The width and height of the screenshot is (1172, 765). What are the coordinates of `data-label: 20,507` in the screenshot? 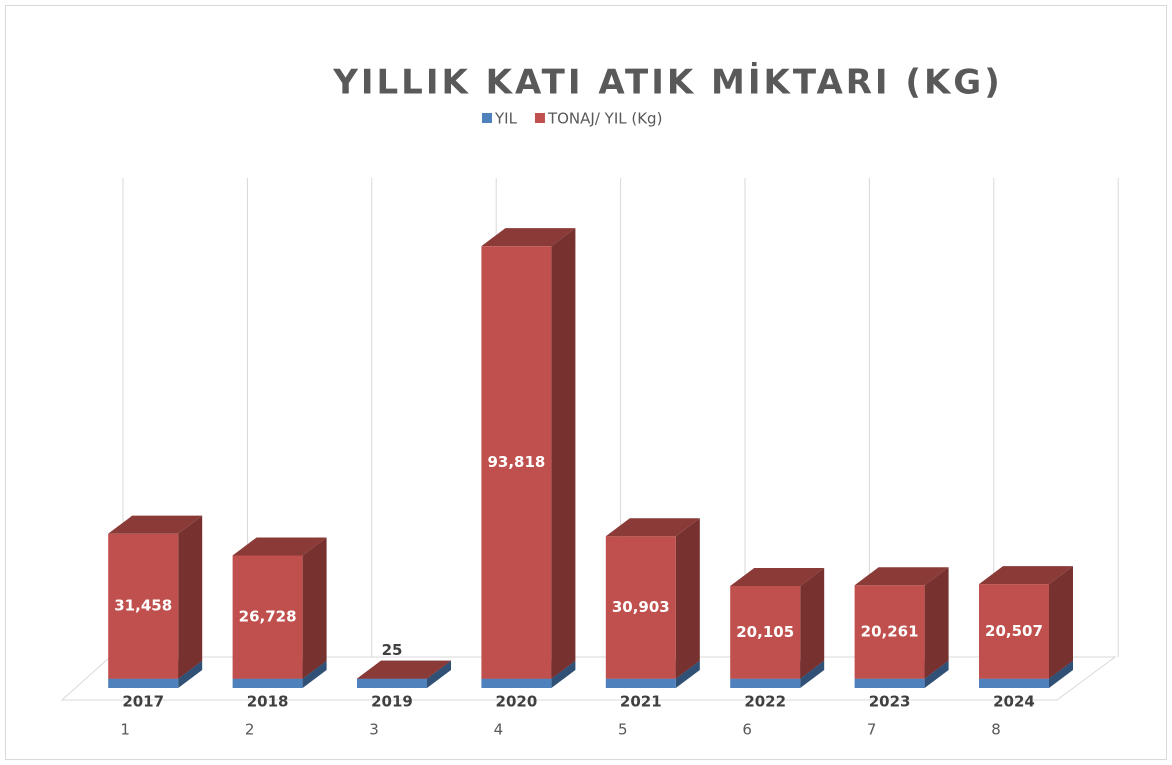 It's located at (1014, 631).